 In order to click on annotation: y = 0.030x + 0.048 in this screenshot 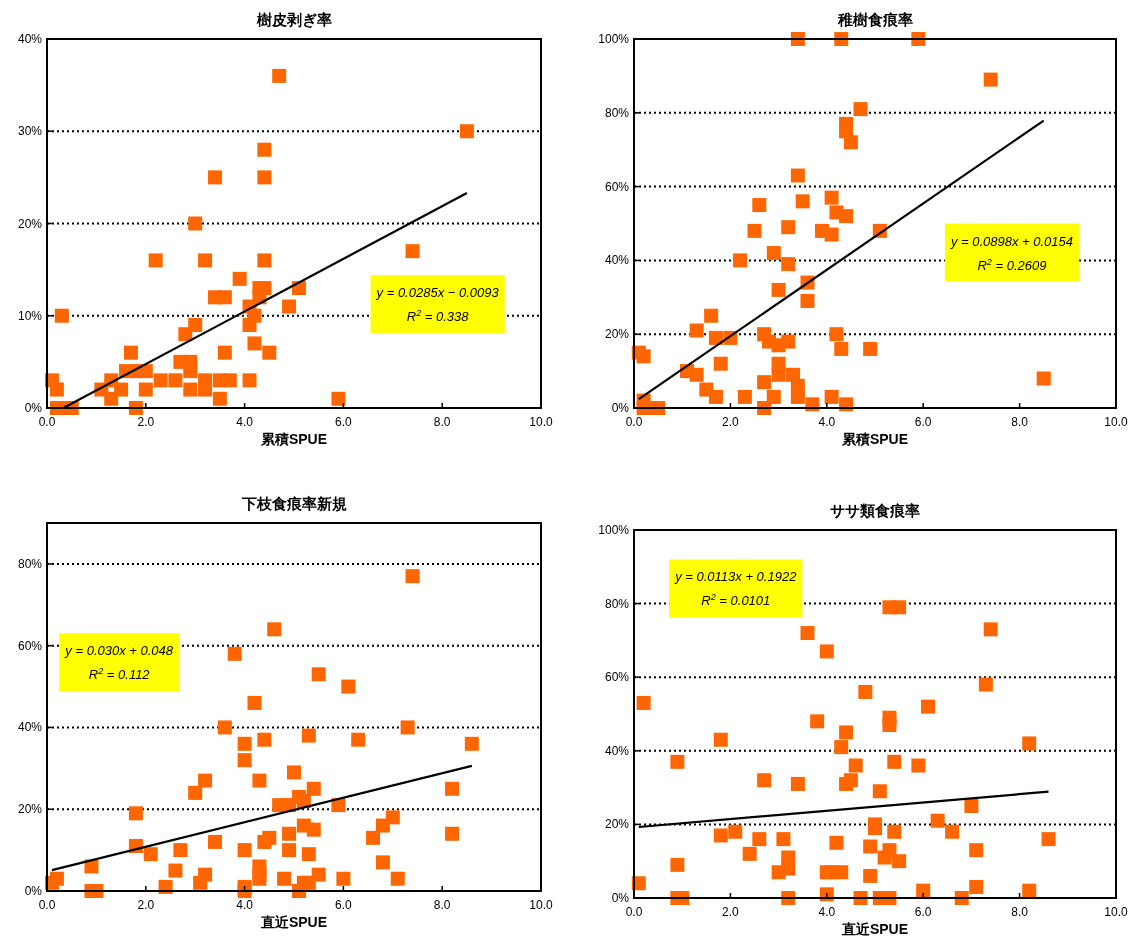, I will do `click(119, 651)`.